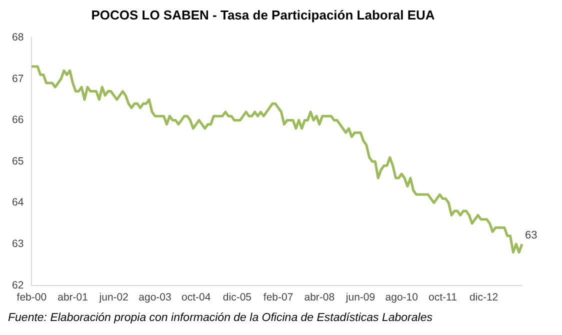 The height and width of the screenshot is (335, 562). Describe the element at coordinates (319, 298) in the screenshot. I see `x-tick-label: abr-08` at that location.